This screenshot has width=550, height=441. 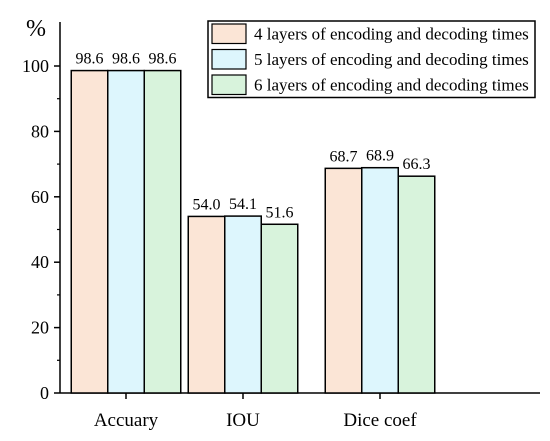 I want to click on legend-entry-label: 4 layers of encoding and decoding times, so click(x=391, y=34).